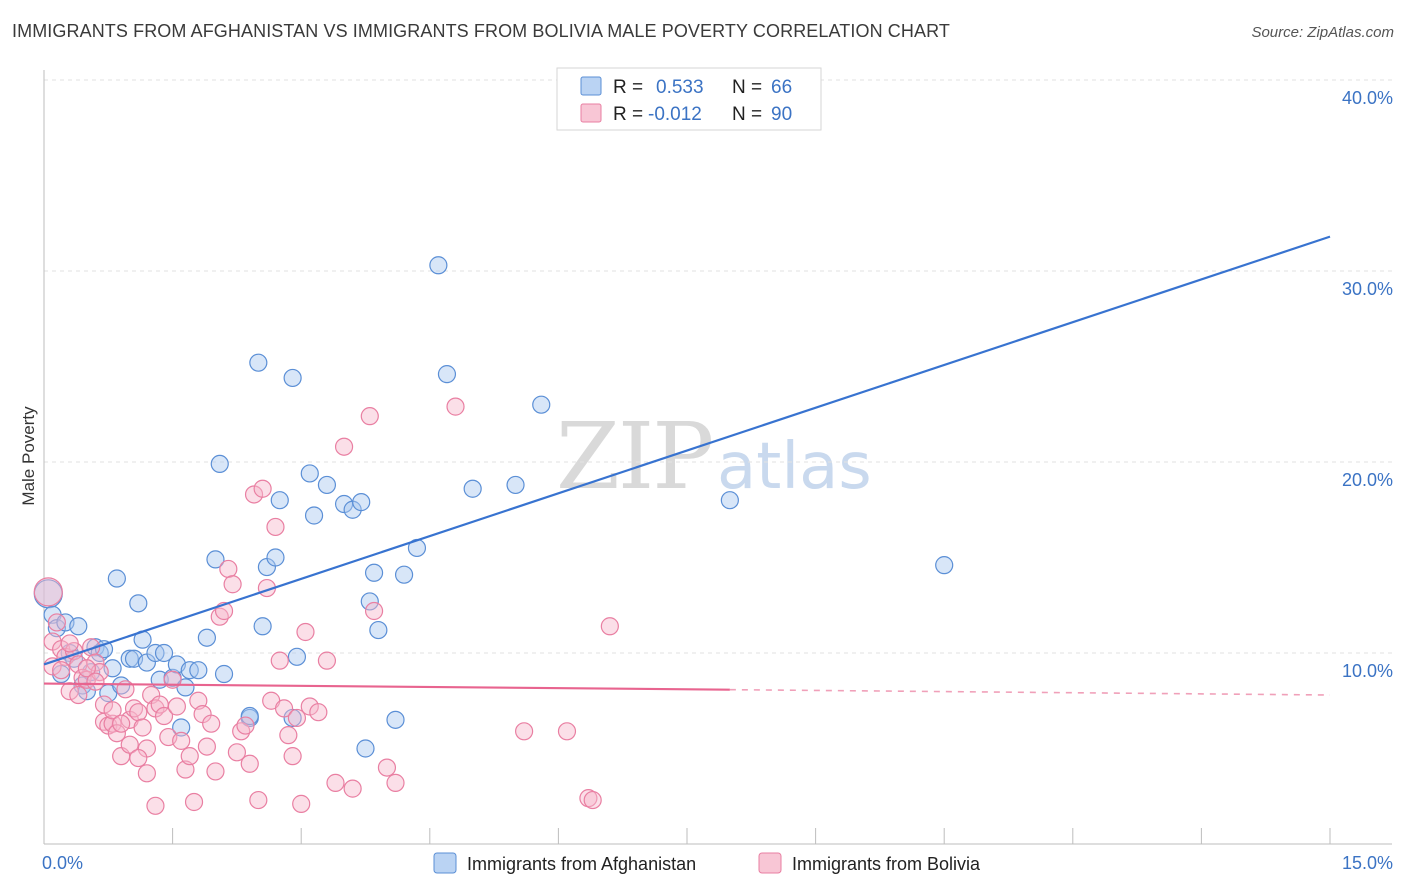  Describe the element at coordinates (770, 863) in the screenshot. I see `series-legend-swatch-bolivia` at that location.